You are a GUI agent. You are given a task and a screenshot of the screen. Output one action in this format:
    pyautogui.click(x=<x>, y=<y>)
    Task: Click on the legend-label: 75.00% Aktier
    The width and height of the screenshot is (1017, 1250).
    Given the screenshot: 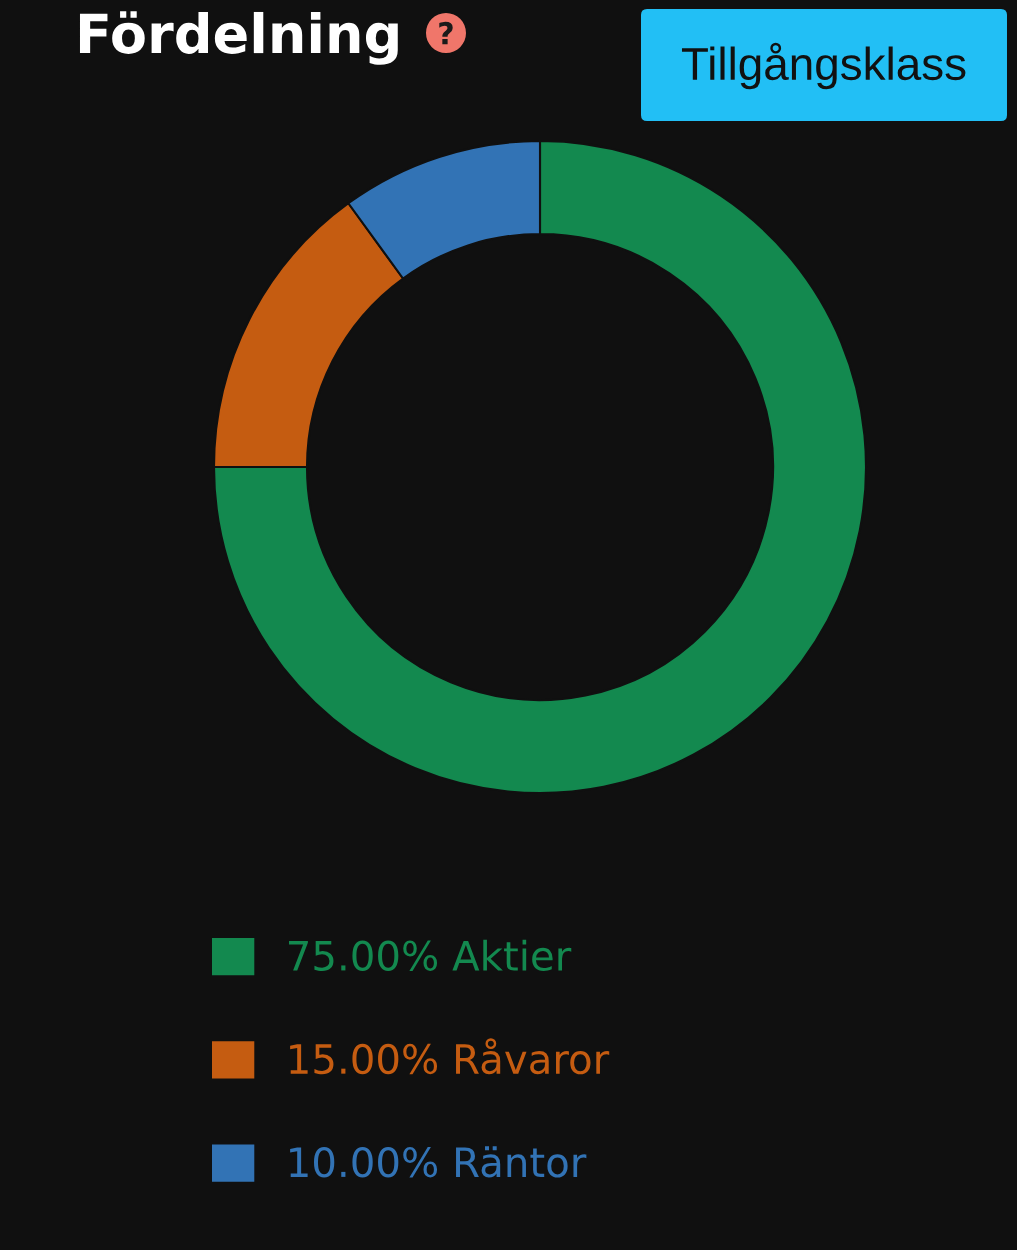 What is the action you would take?
    pyautogui.click(x=430, y=955)
    